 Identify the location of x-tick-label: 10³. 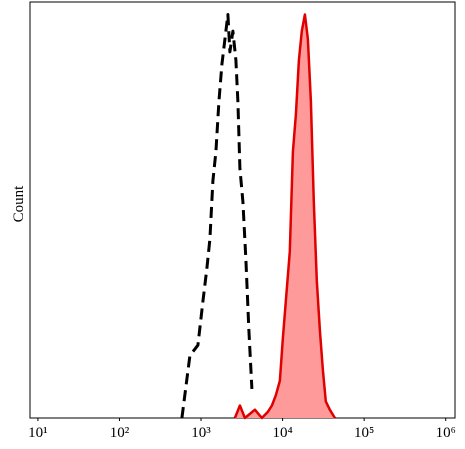
(201, 433).